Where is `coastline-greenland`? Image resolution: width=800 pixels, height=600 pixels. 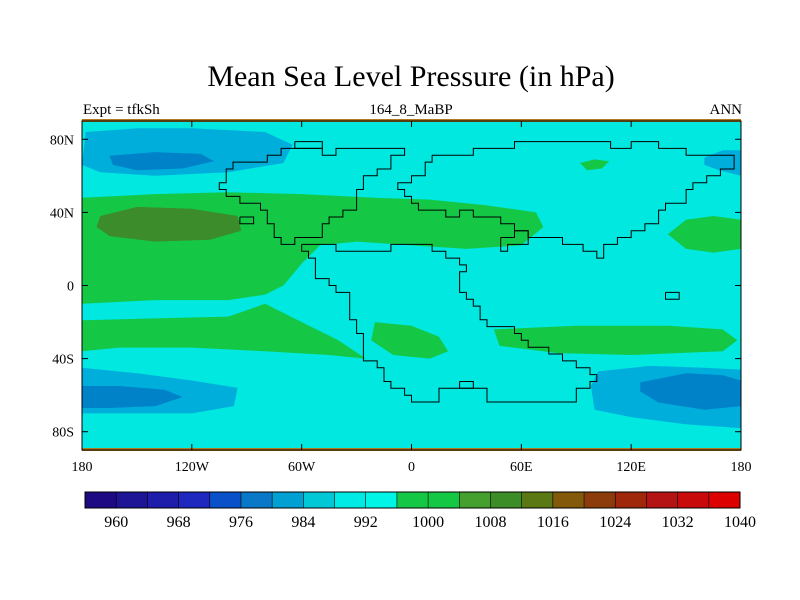 coastline-greenland is located at coordinates (308, 145).